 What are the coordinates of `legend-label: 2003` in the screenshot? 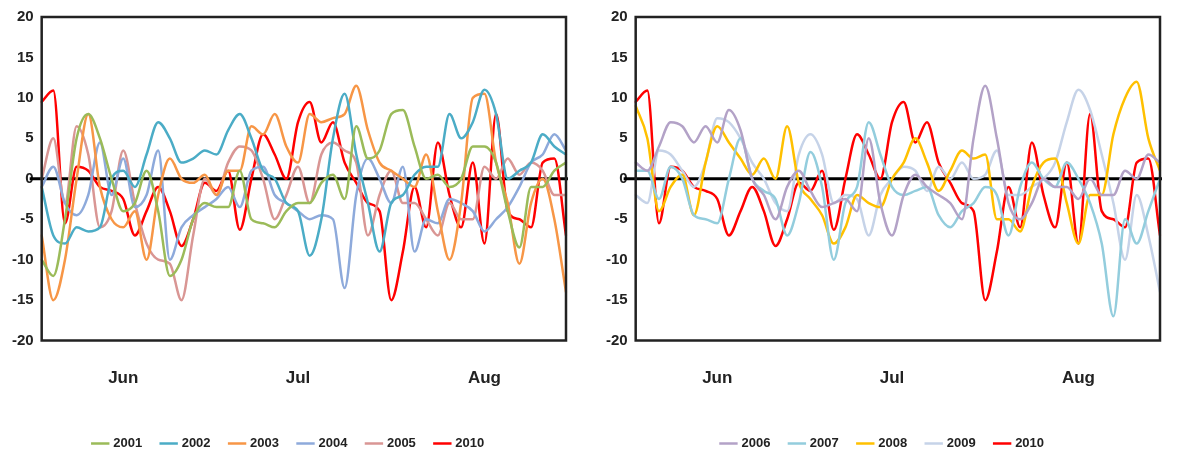 It's located at (264, 443).